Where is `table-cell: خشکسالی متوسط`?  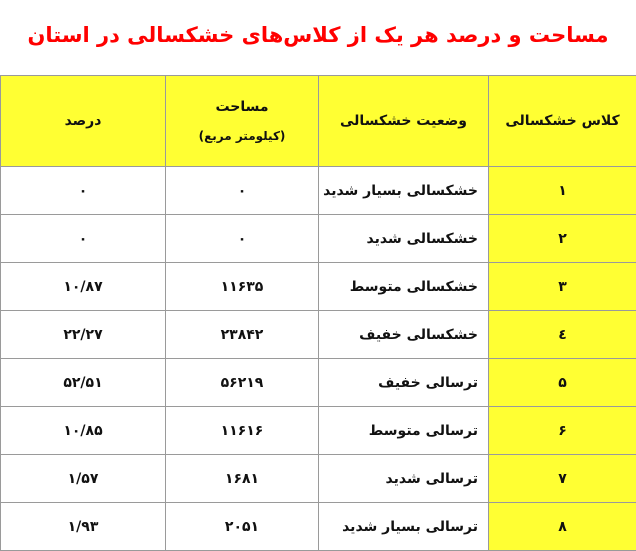
table-cell: خشکسالی متوسط is located at coordinates (403, 286).